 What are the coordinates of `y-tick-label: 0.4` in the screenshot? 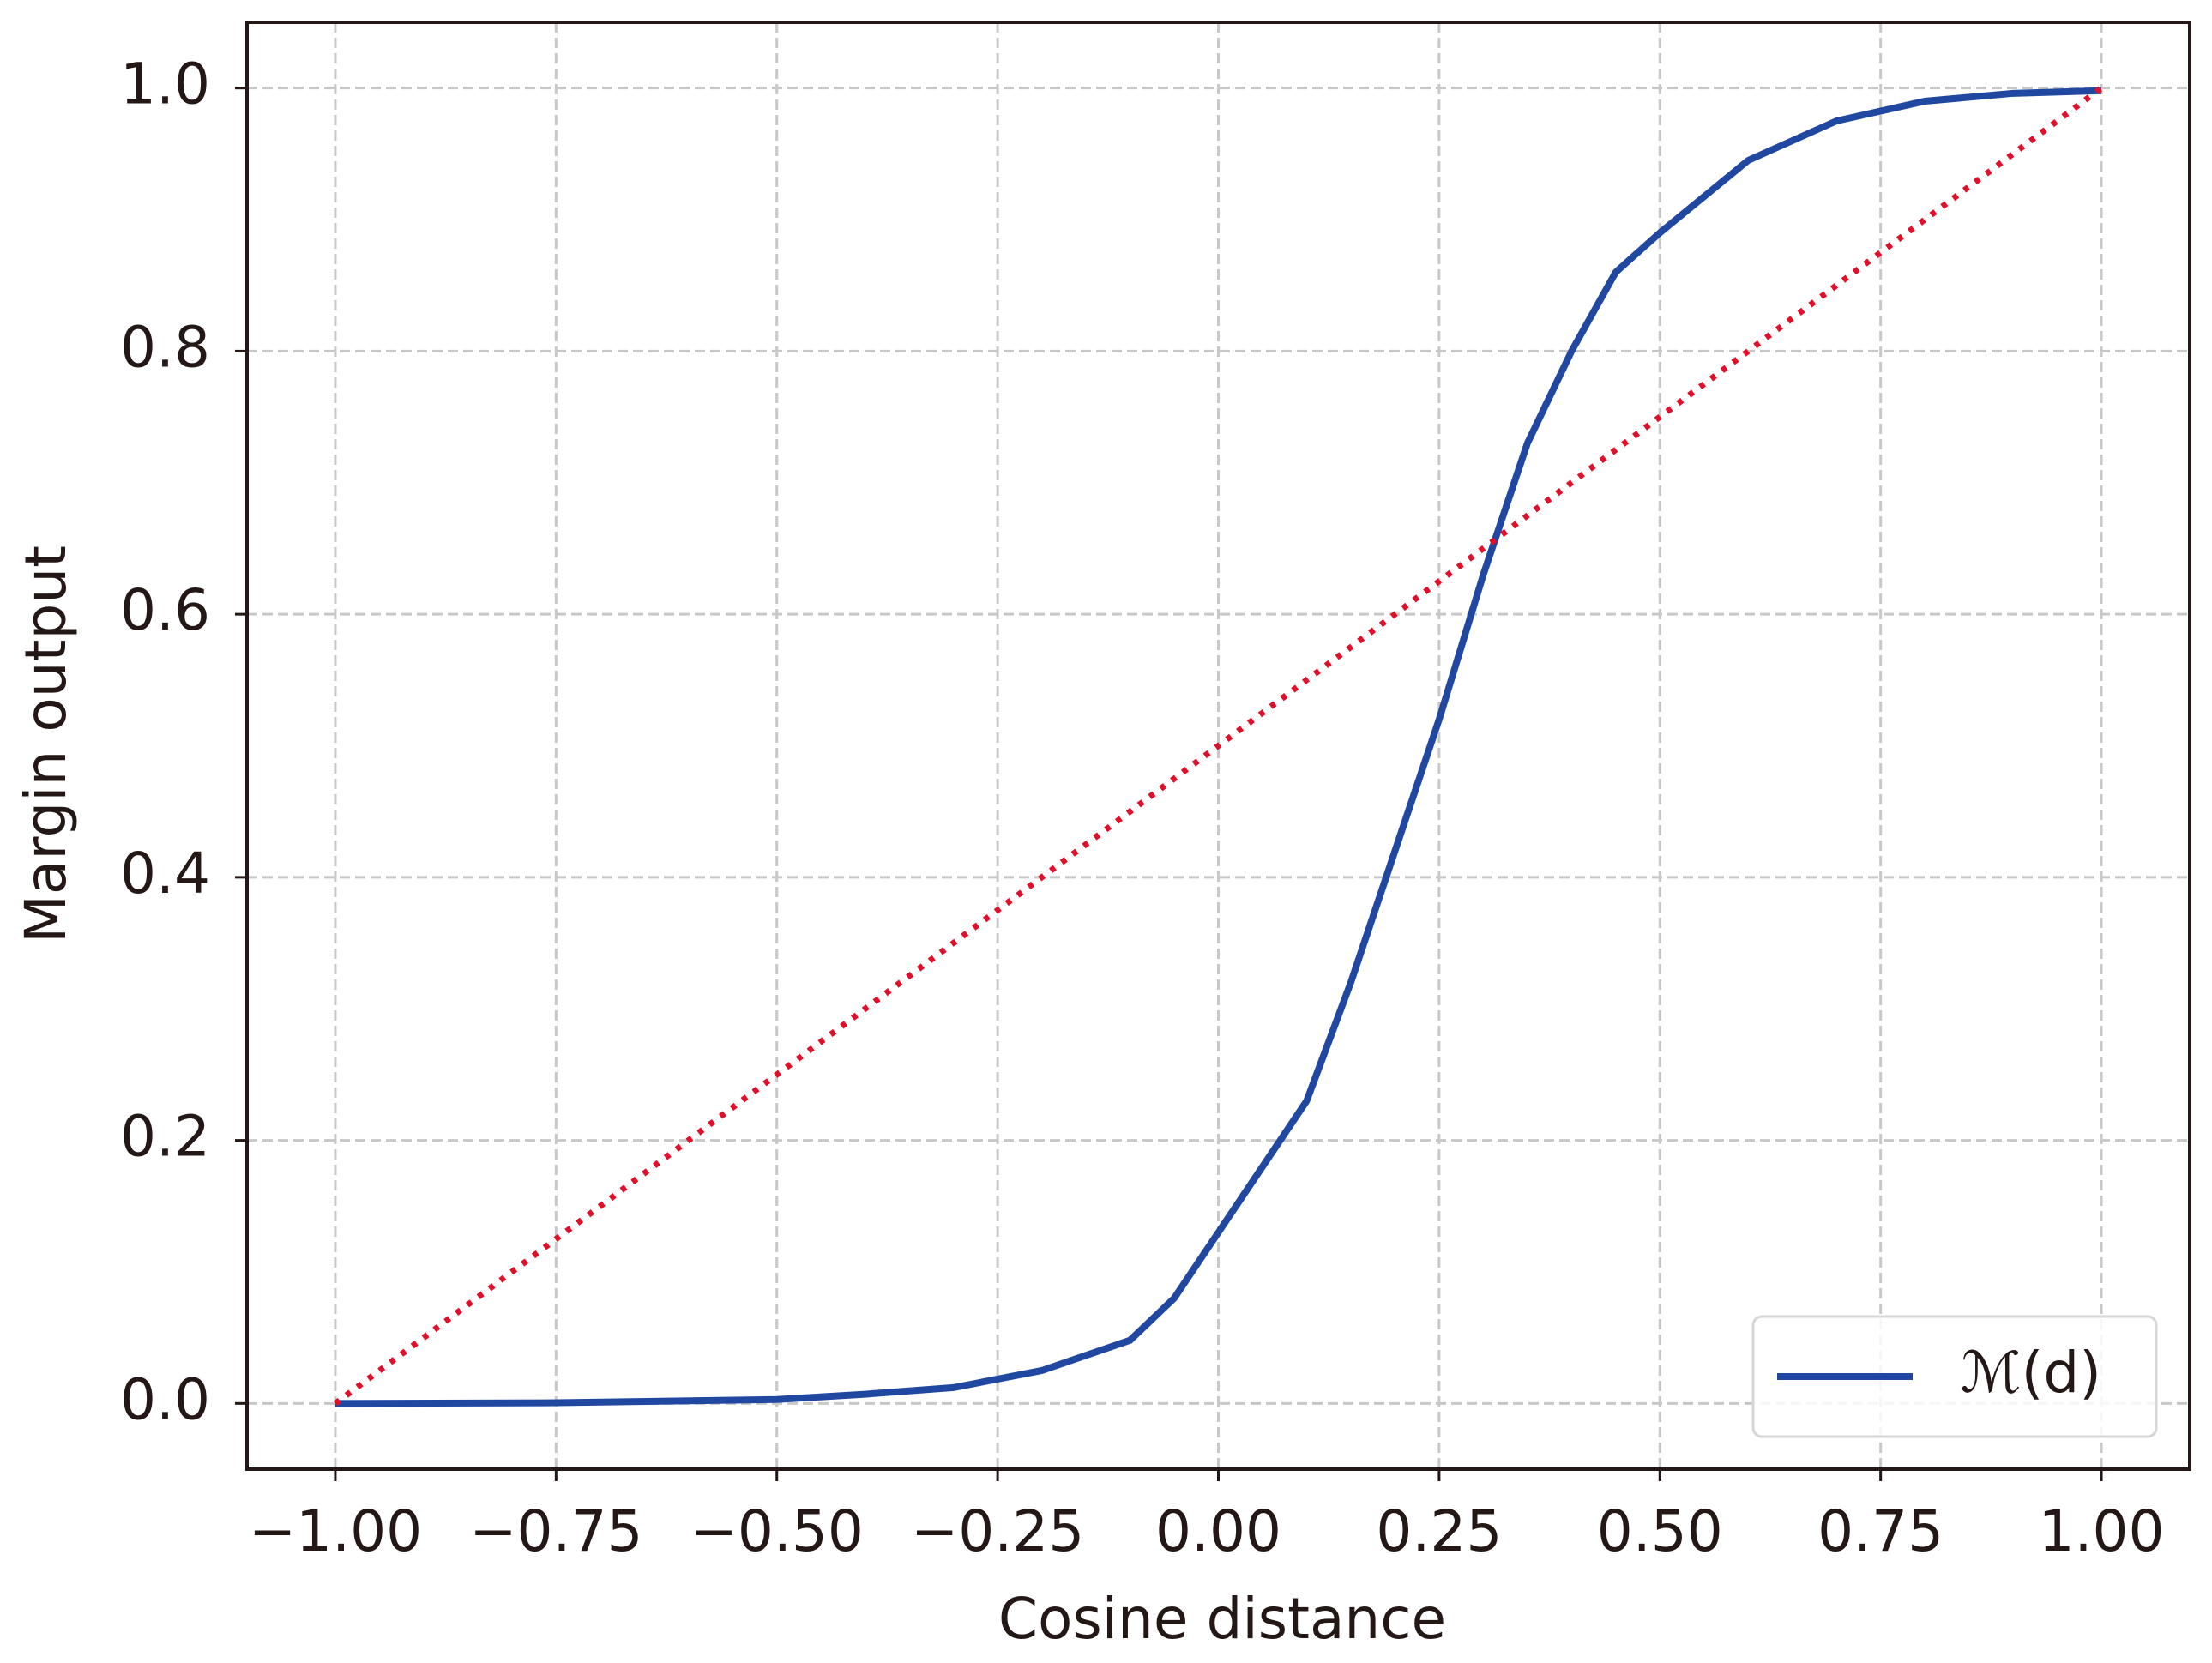 It's located at (165, 874).